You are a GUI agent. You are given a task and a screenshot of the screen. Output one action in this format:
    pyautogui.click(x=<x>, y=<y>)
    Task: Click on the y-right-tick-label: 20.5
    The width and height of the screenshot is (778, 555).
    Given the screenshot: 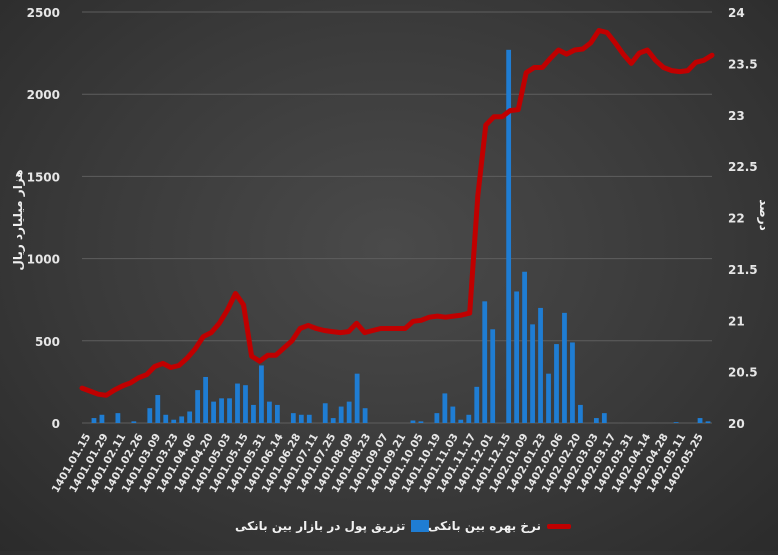 What is the action you would take?
    pyautogui.click(x=743, y=373)
    